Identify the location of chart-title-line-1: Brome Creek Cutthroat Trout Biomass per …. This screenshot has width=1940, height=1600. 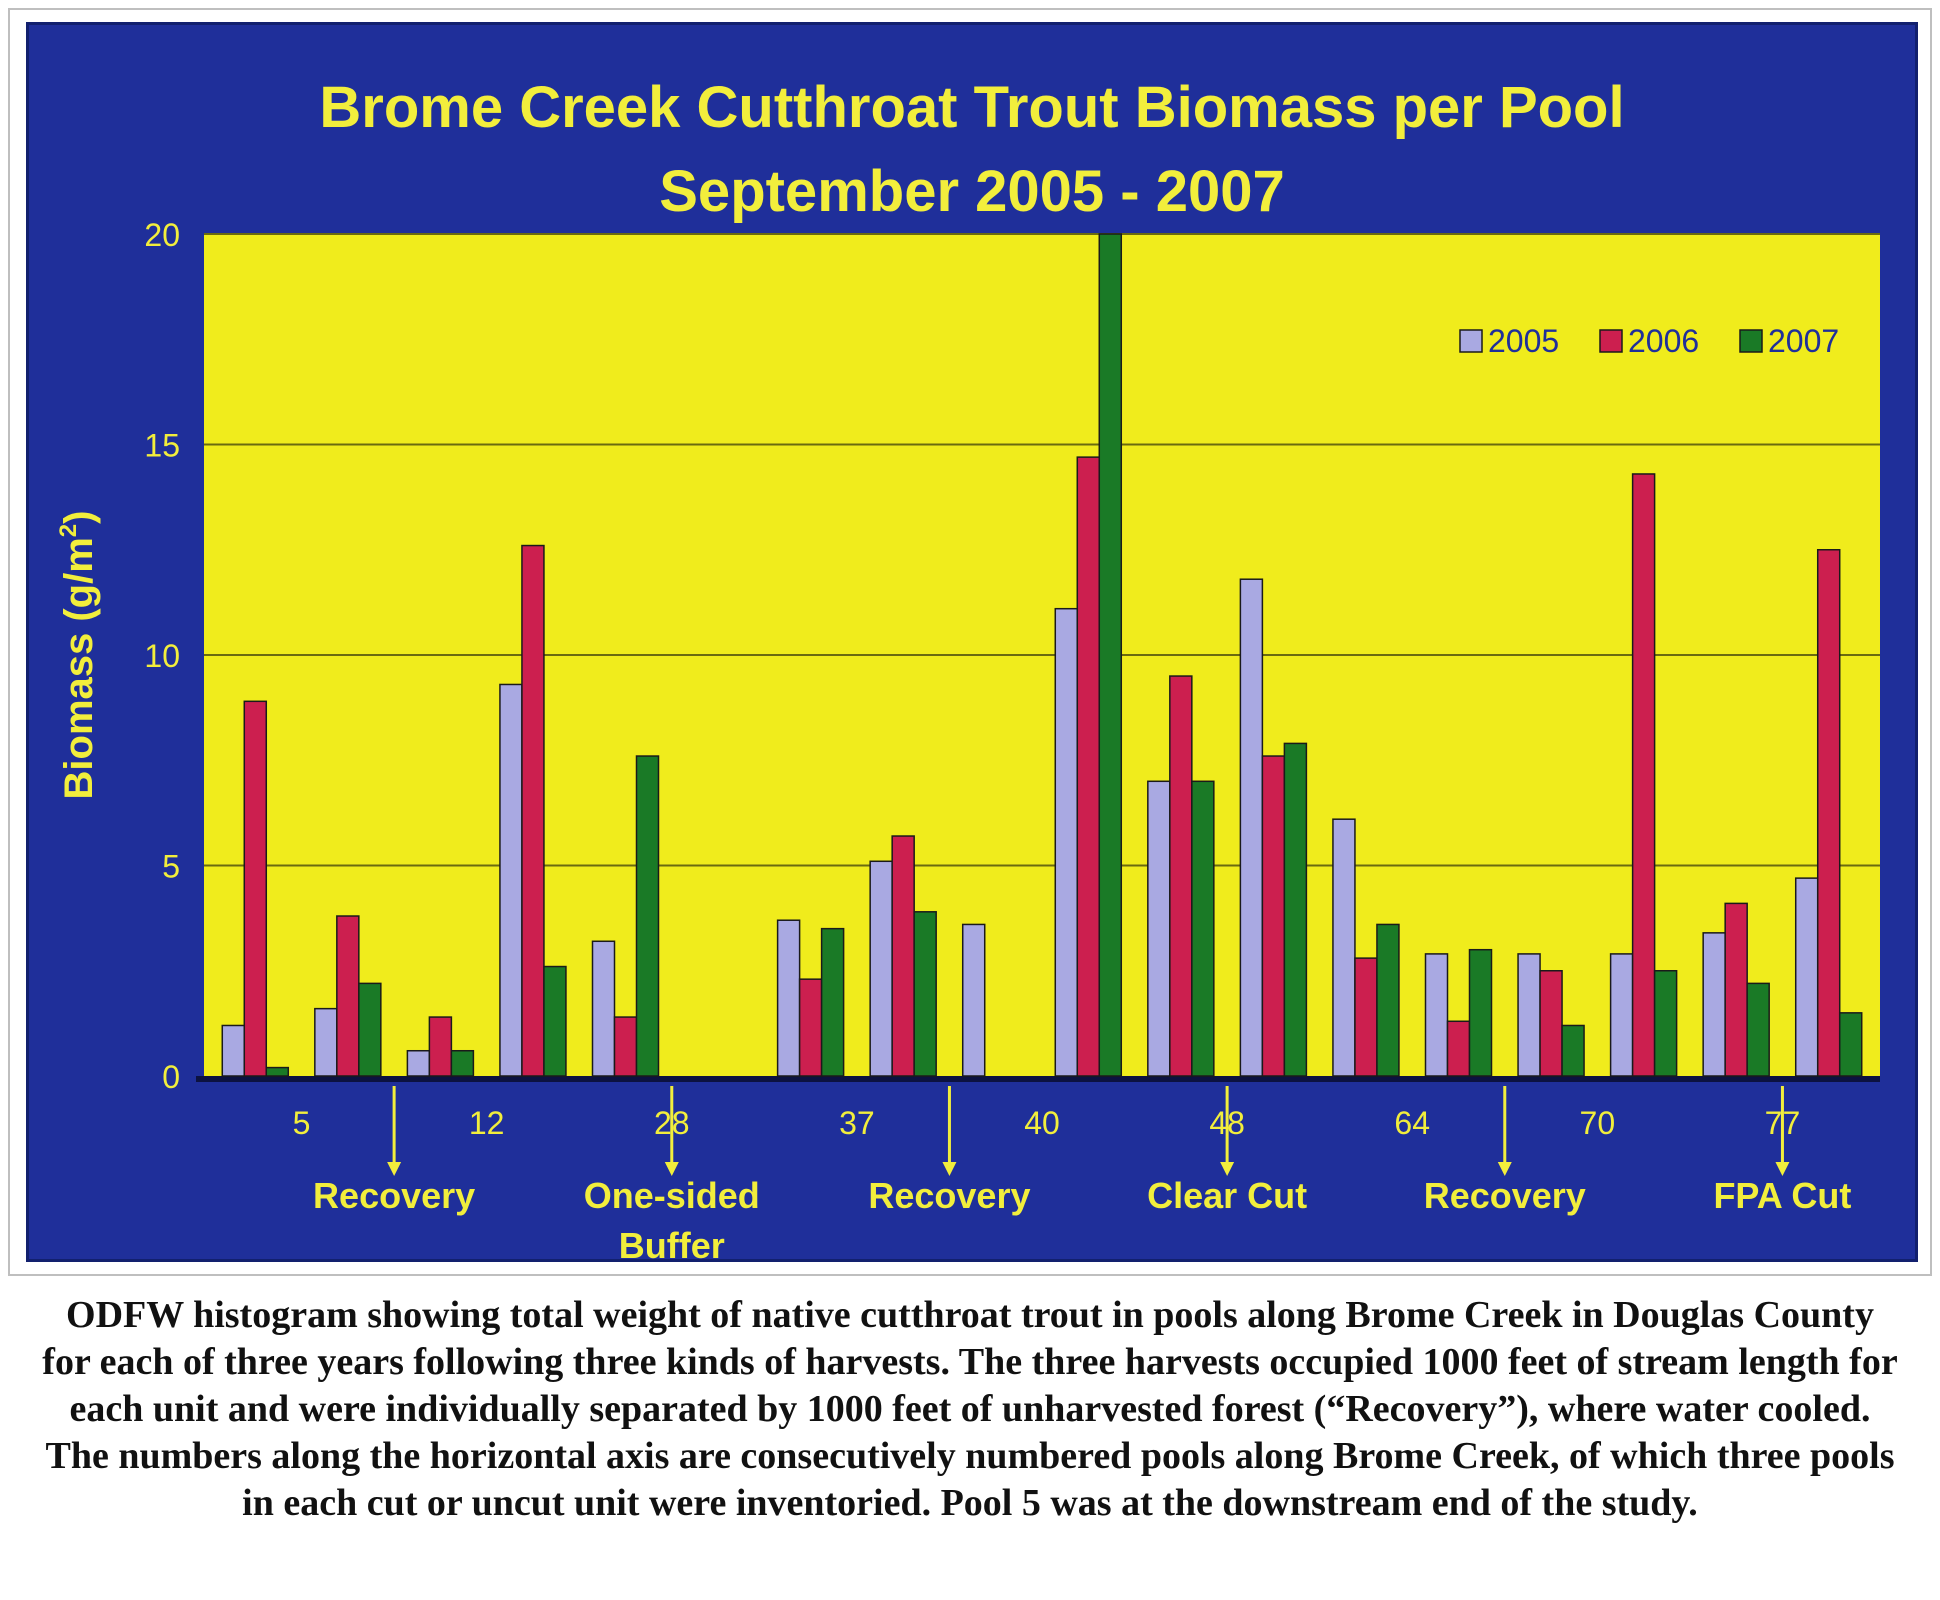
(972, 107).